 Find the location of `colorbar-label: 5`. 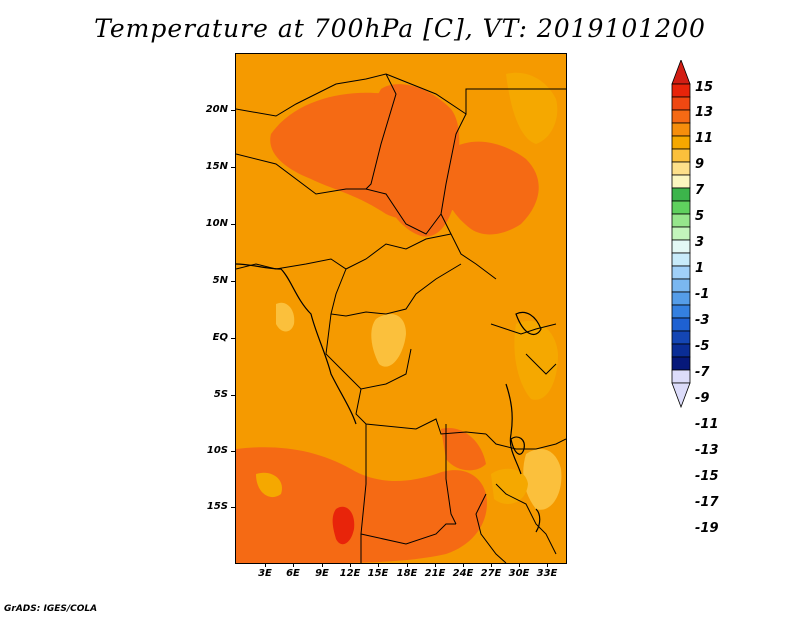

colorbar-label: 5 is located at coordinates (700, 216).